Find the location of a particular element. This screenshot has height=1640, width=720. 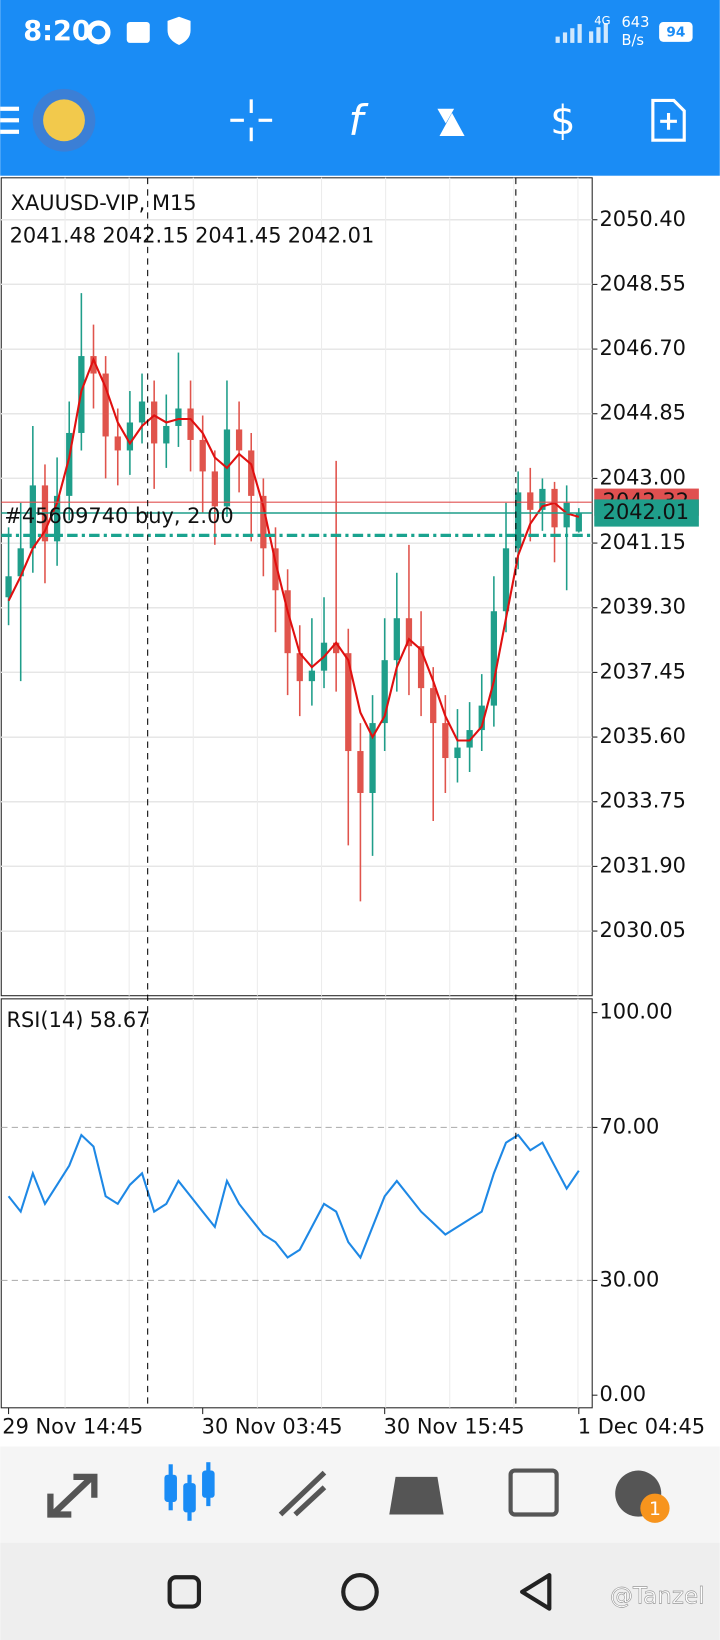

rsi-value: 58.67 is located at coordinates (120, 1020).